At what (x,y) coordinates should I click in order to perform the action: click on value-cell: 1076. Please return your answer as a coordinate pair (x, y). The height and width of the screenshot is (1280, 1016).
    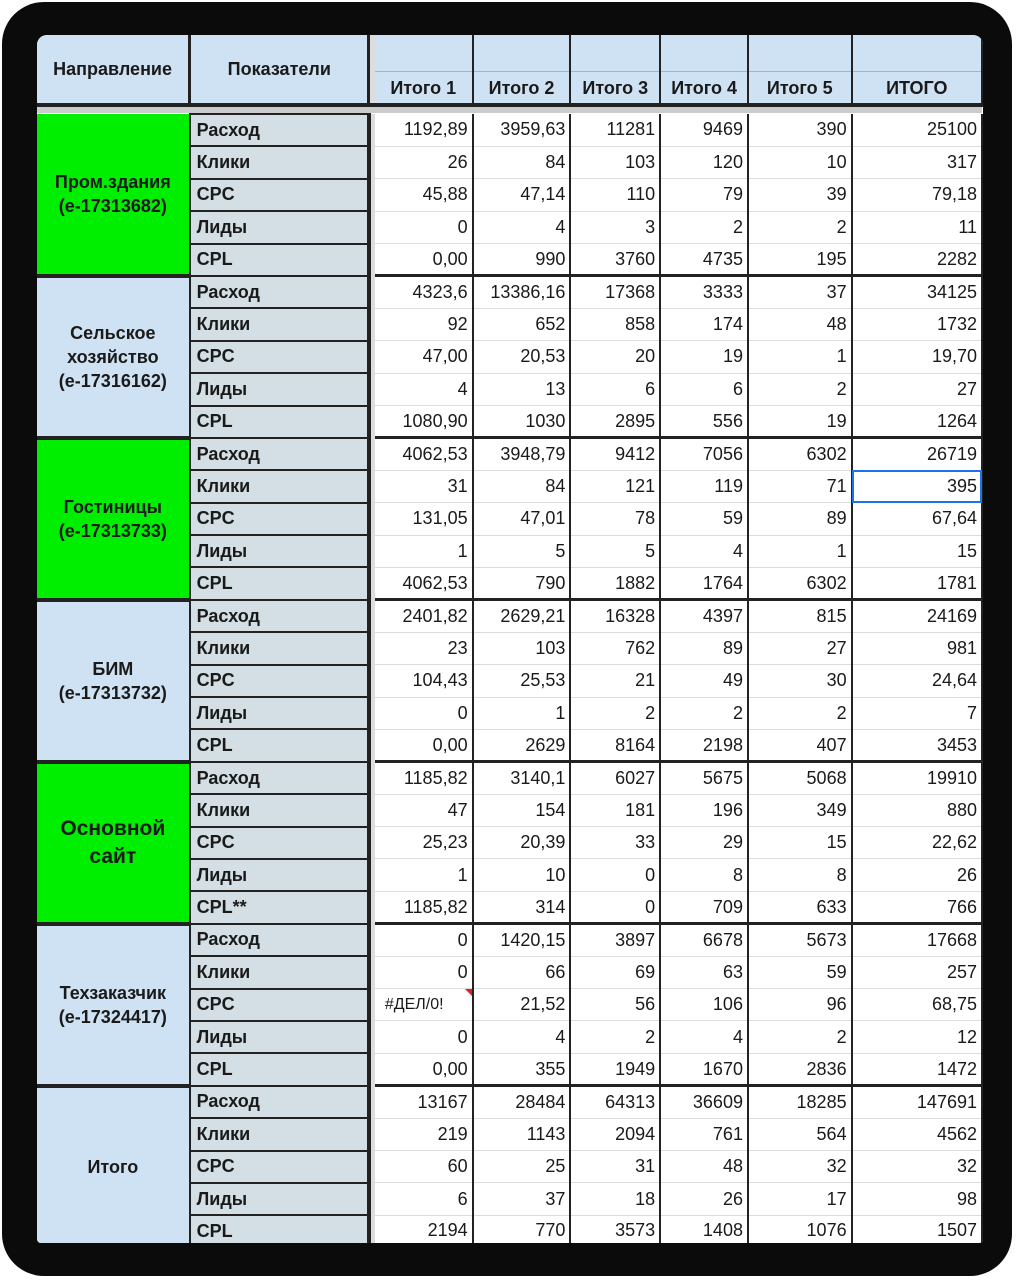
    Looking at the image, I should click on (800, 1229).